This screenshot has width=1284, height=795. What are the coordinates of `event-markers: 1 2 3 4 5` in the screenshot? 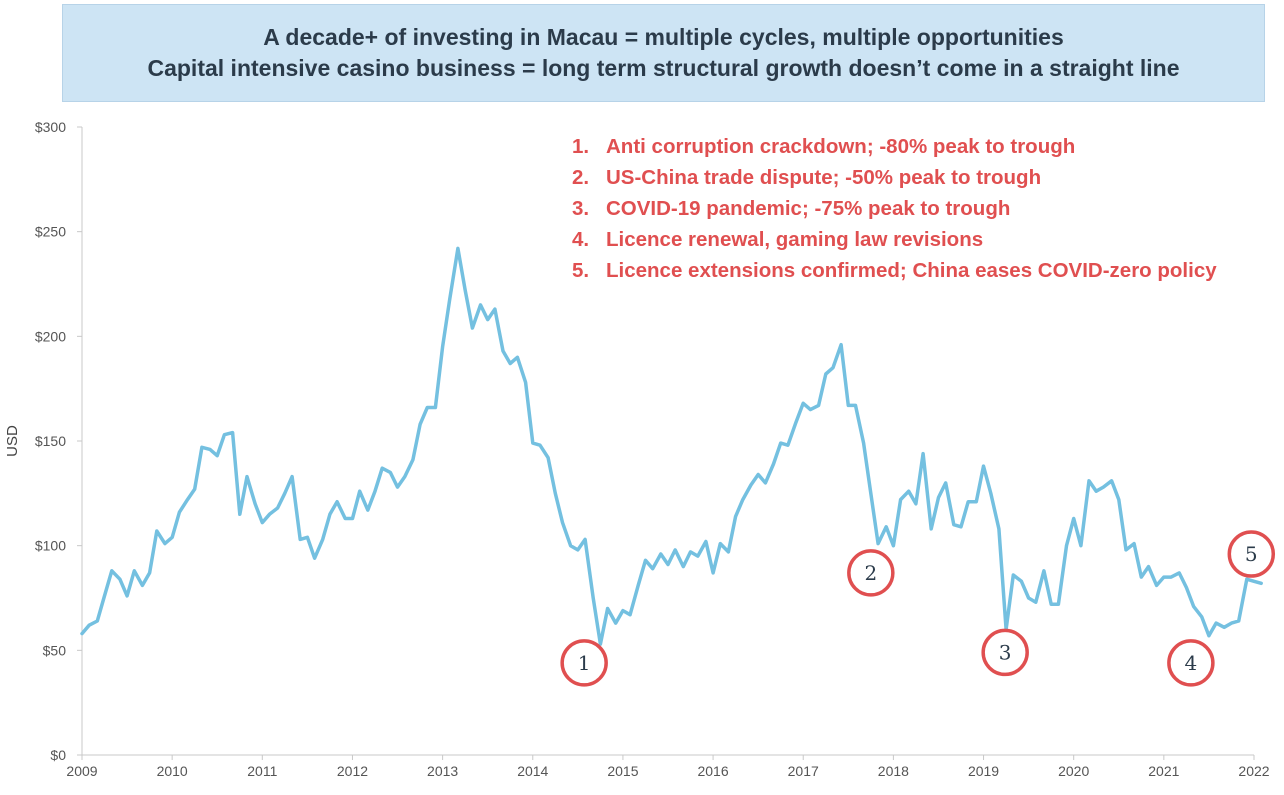 It's located at (918, 608).